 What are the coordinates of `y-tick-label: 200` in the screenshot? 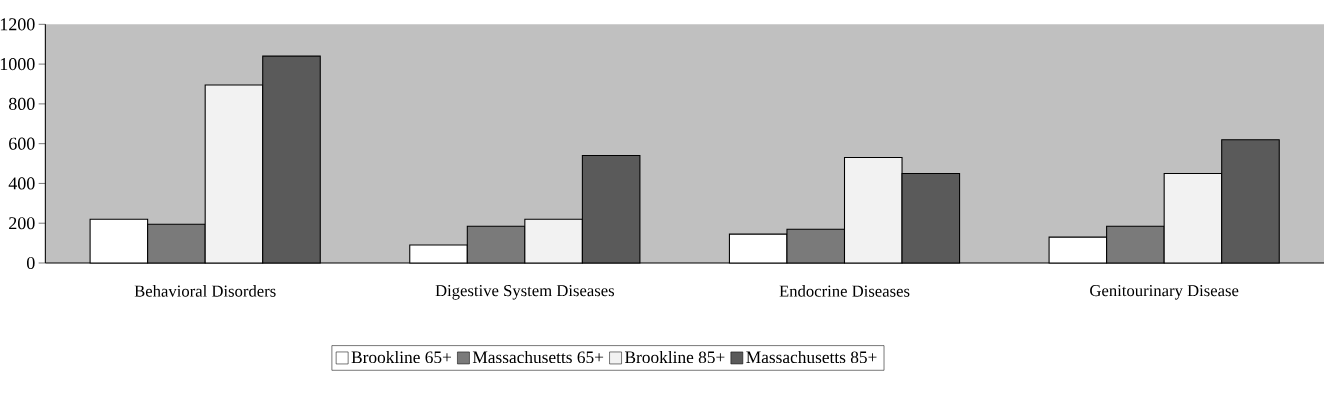 It's located at (22, 223).